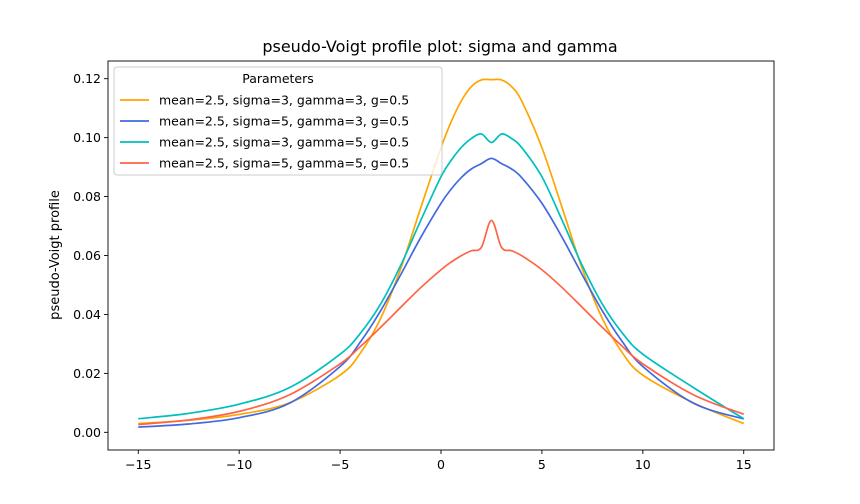 Image resolution: width=860 pixels, height=504 pixels. Describe the element at coordinates (278, 78) in the screenshot. I see `legend-title: Parameters` at that location.